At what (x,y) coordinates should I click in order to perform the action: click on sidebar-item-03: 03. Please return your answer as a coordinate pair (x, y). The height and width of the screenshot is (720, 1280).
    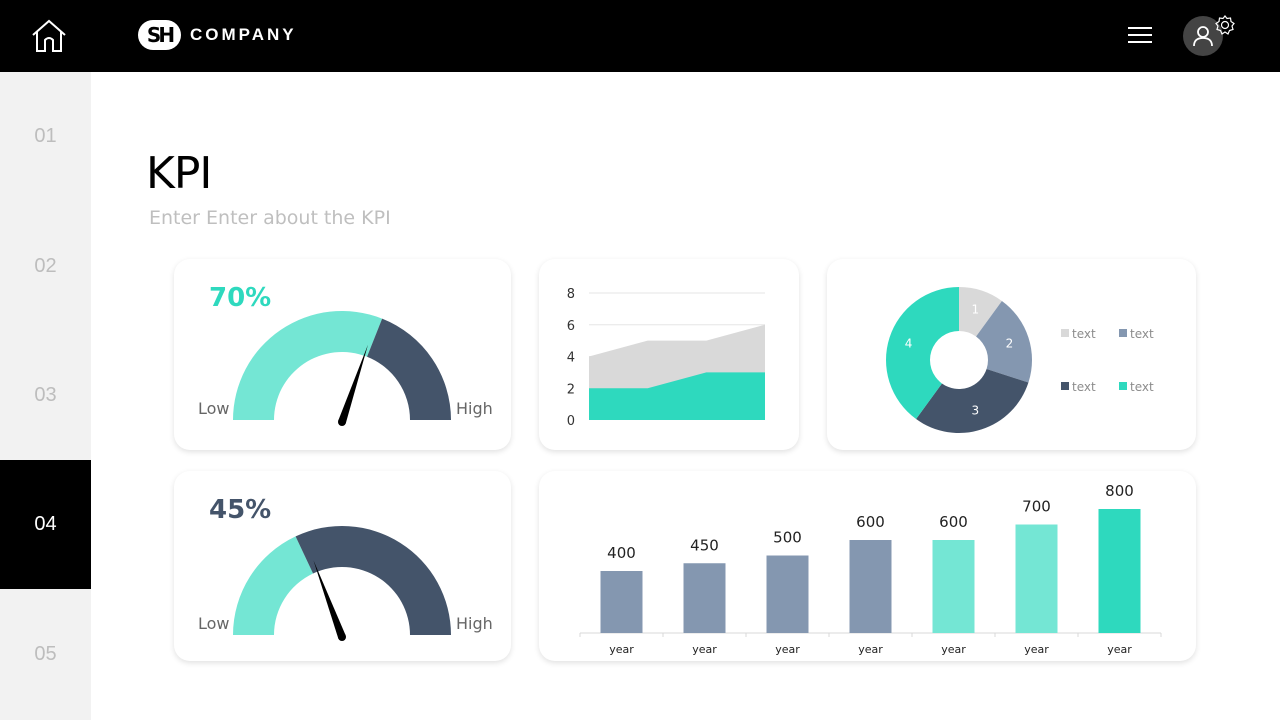
    Looking at the image, I should click on (45, 395).